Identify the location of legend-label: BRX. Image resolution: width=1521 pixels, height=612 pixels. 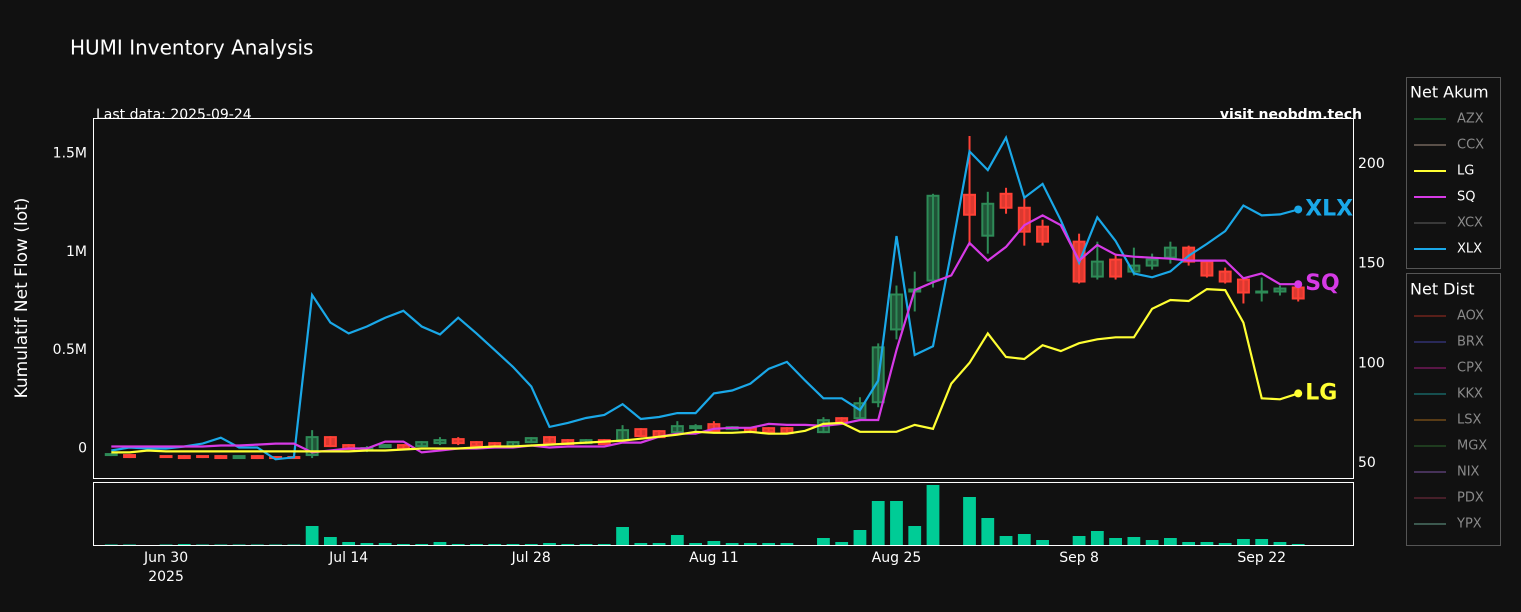
(1470, 342).